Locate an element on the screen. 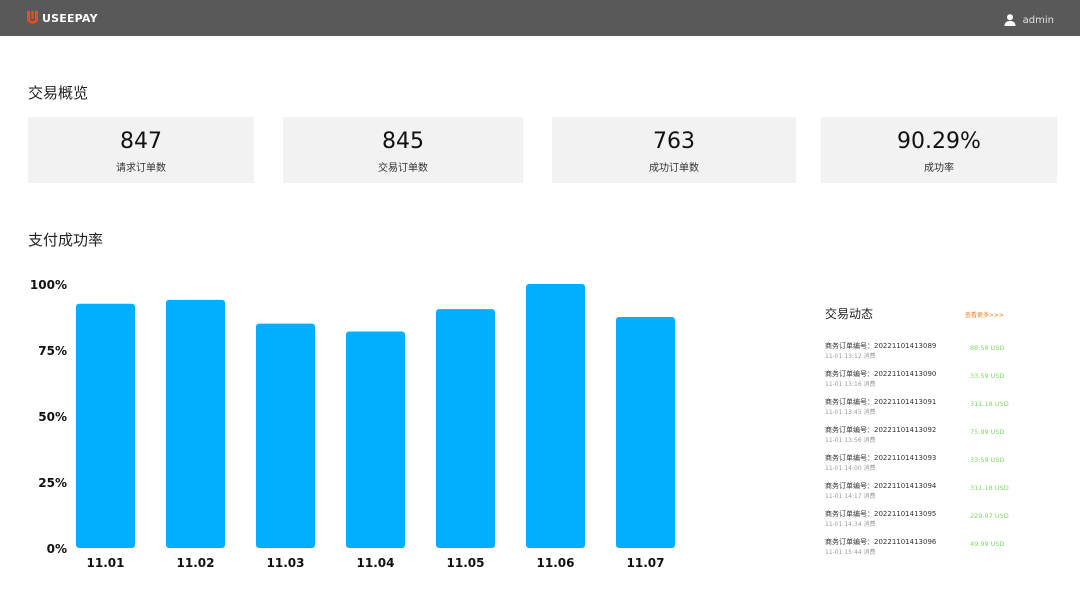  y-tick-label: 0% is located at coordinates (57, 549).